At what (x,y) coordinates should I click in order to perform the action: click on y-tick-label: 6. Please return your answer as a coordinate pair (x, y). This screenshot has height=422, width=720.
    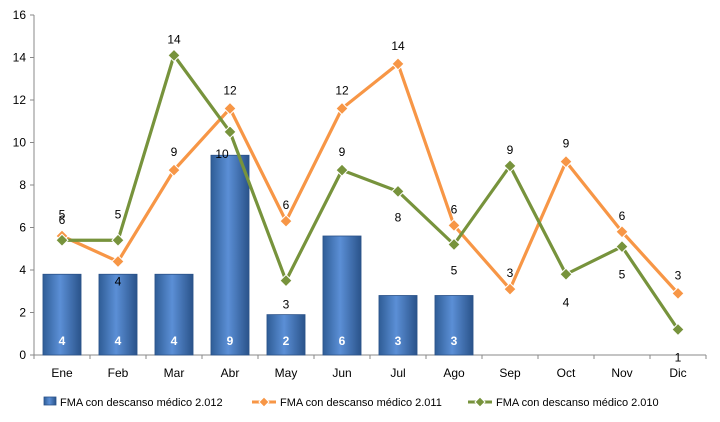
    Looking at the image, I should click on (22, 228).